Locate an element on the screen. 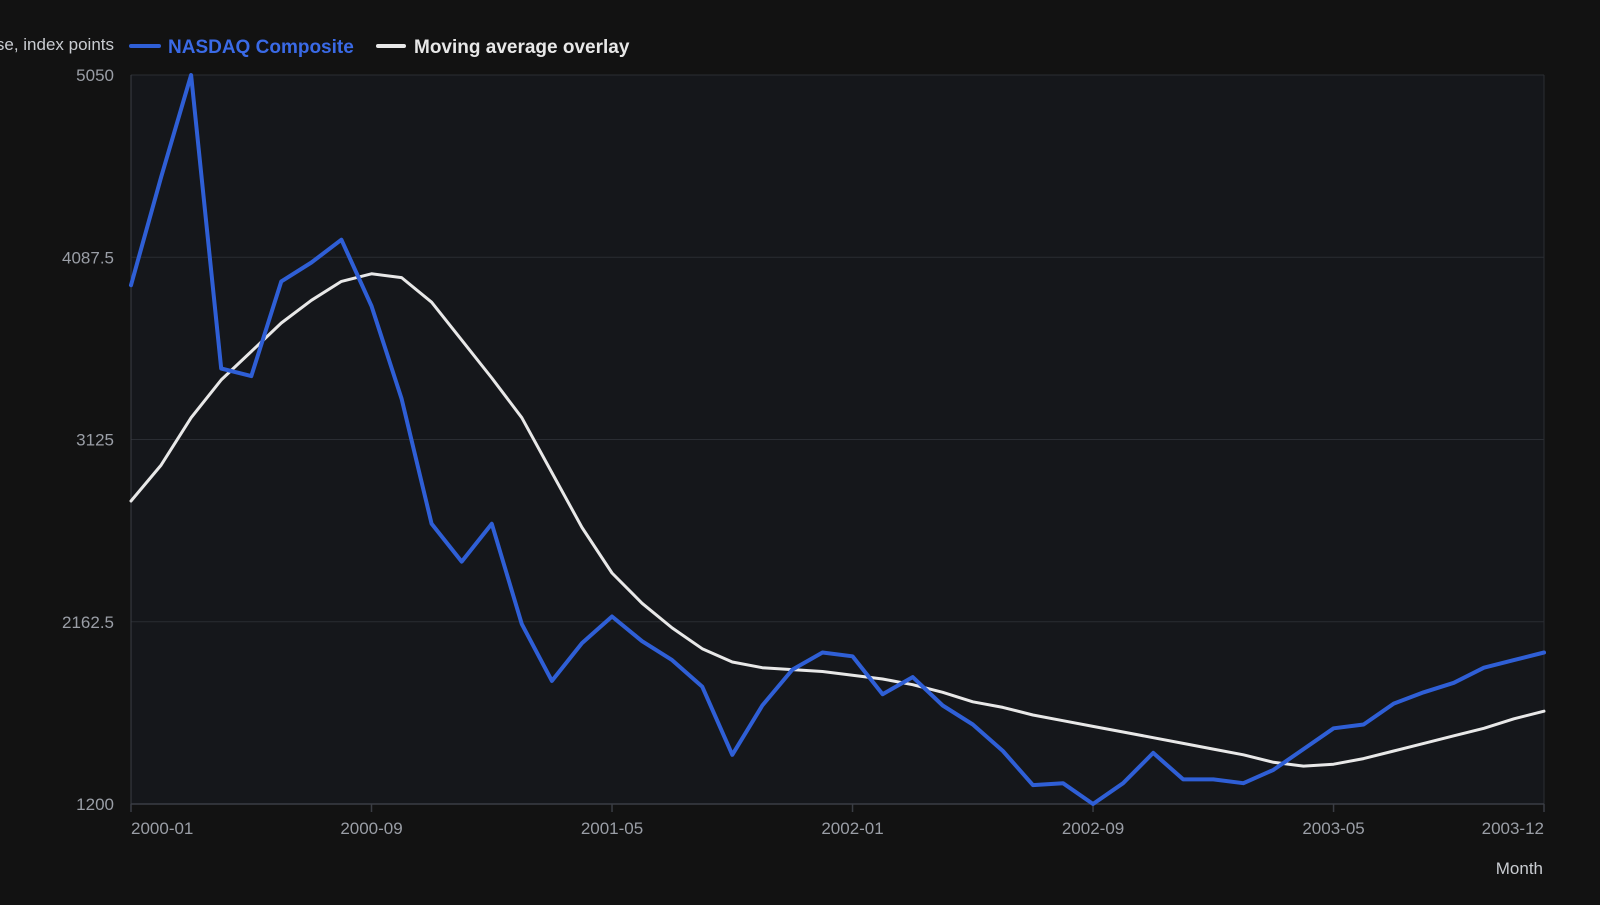 The image size is (1600, 905). y-tick-label: 2162.5 is located at coordinates (88, 622).